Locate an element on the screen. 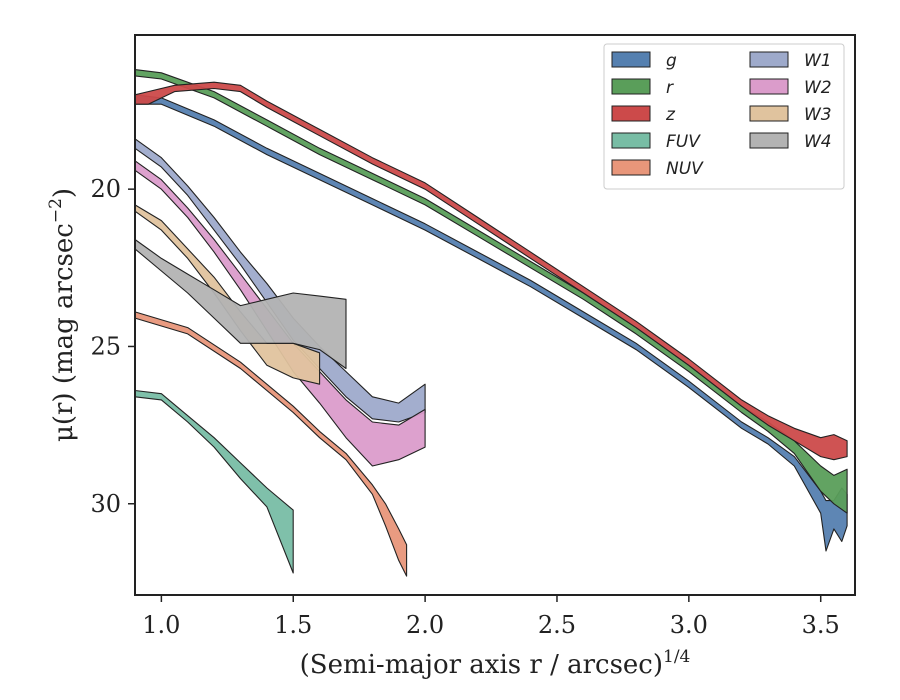 The image size is (900, 700). series-band-w3 is located at coordinates (227, 294).